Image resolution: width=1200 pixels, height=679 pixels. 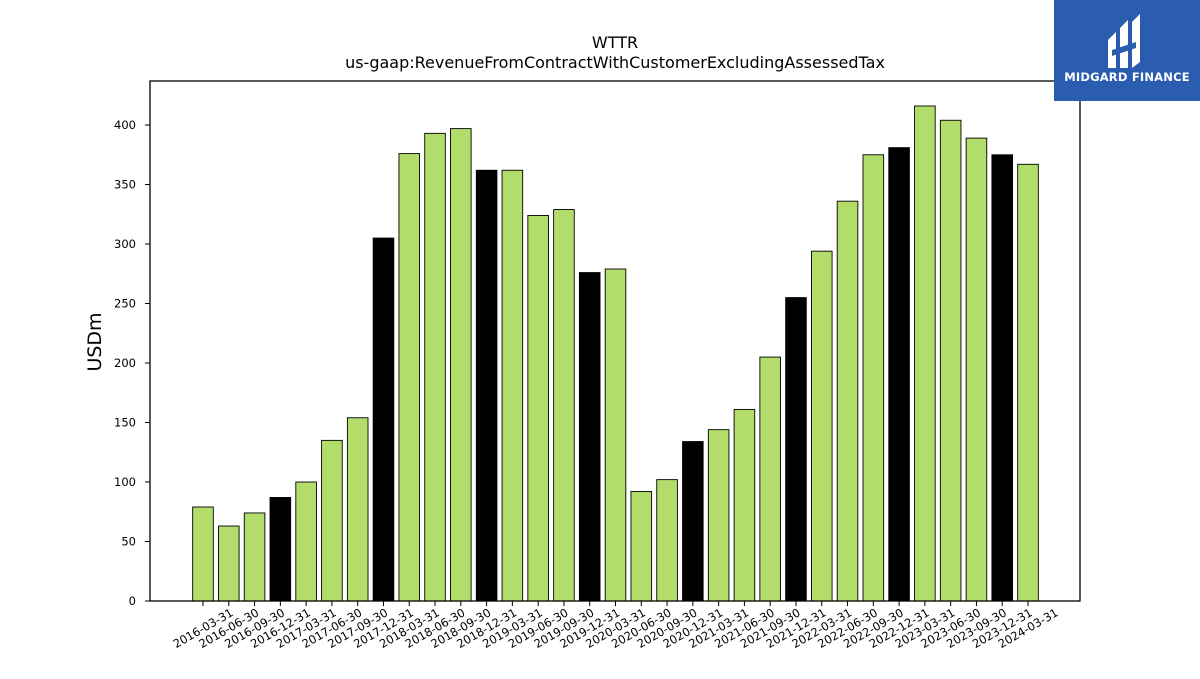 What do you see at coordinates (125, 244) in the screenshot?
I see `y-tick-label: 300` at bounding box center [125, 244].